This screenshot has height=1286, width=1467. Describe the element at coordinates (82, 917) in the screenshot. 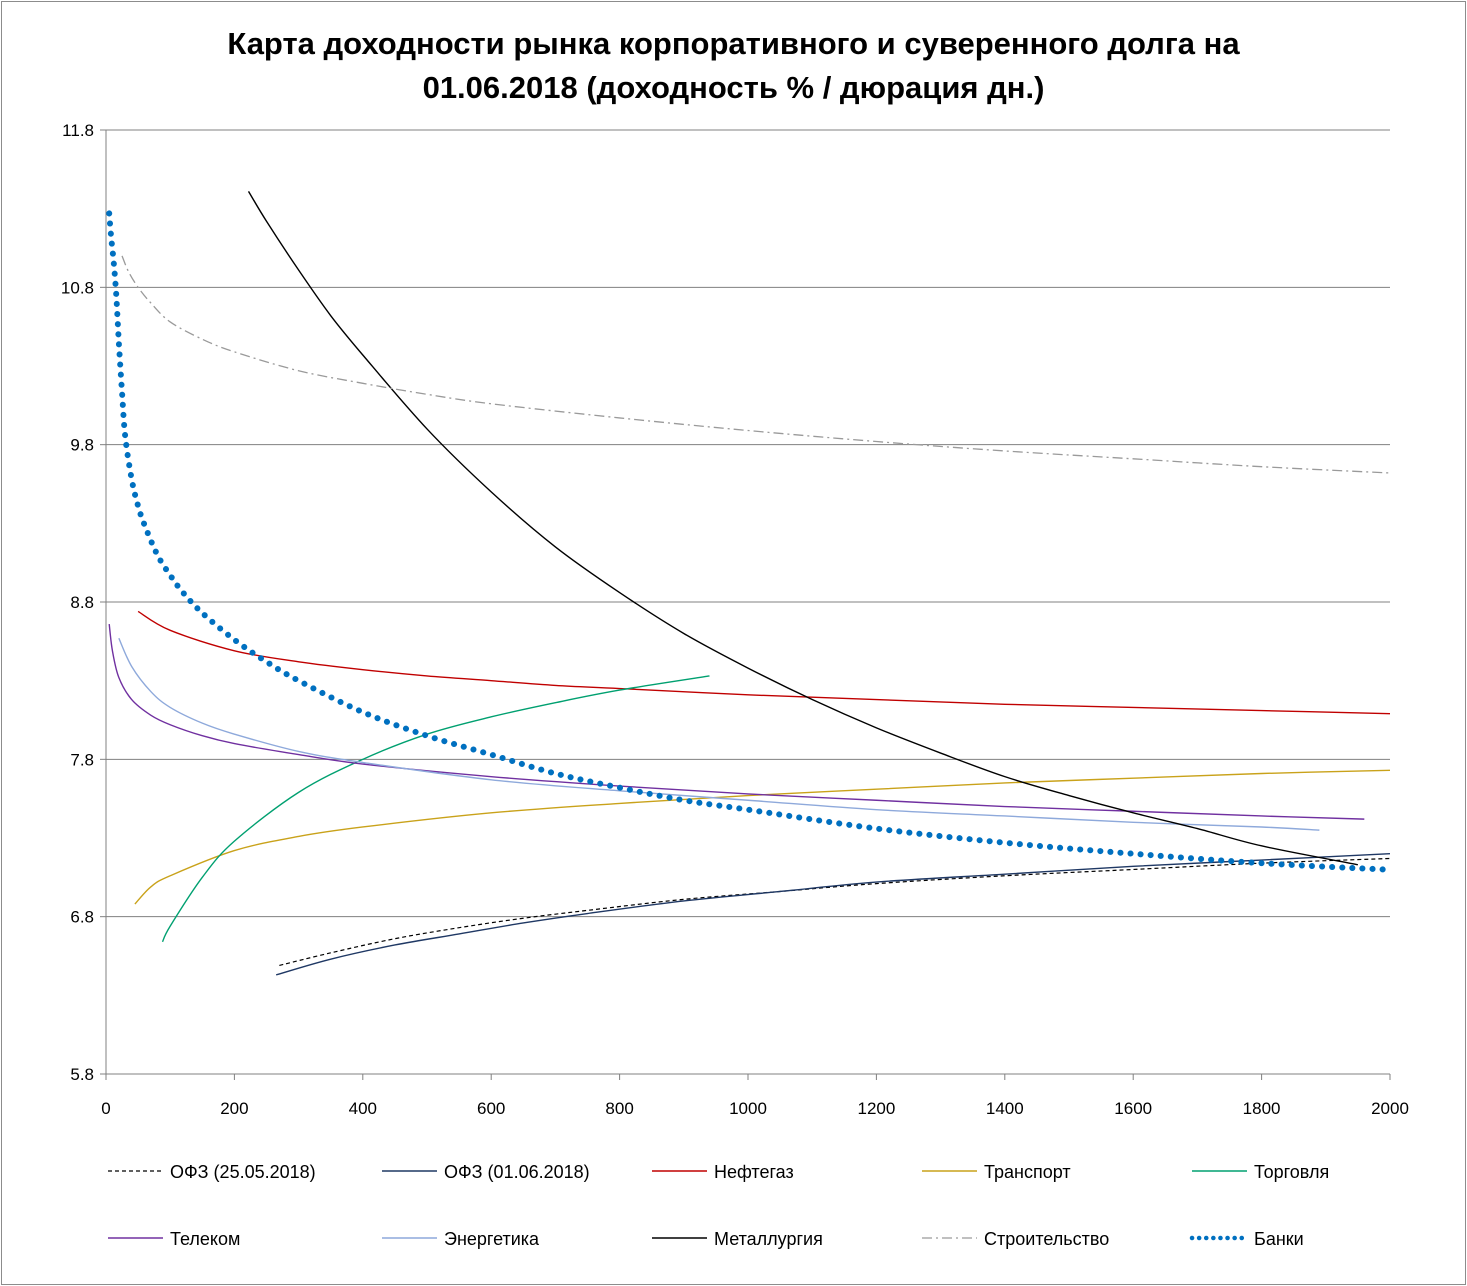

I see `y-tick-label: 6.8` at that location.